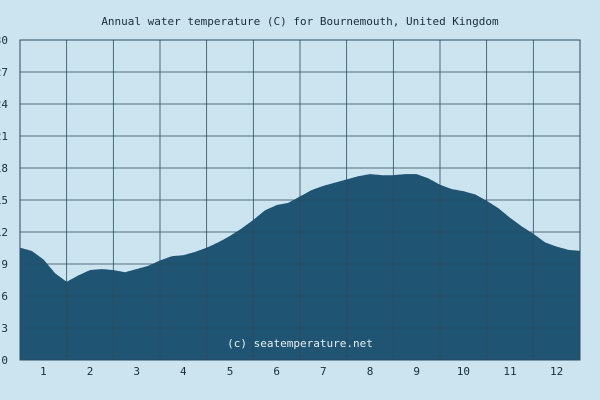 The width and height of the screenshot is (600, 400). I want to click on x-tick-label: 11, so click(509, 371).